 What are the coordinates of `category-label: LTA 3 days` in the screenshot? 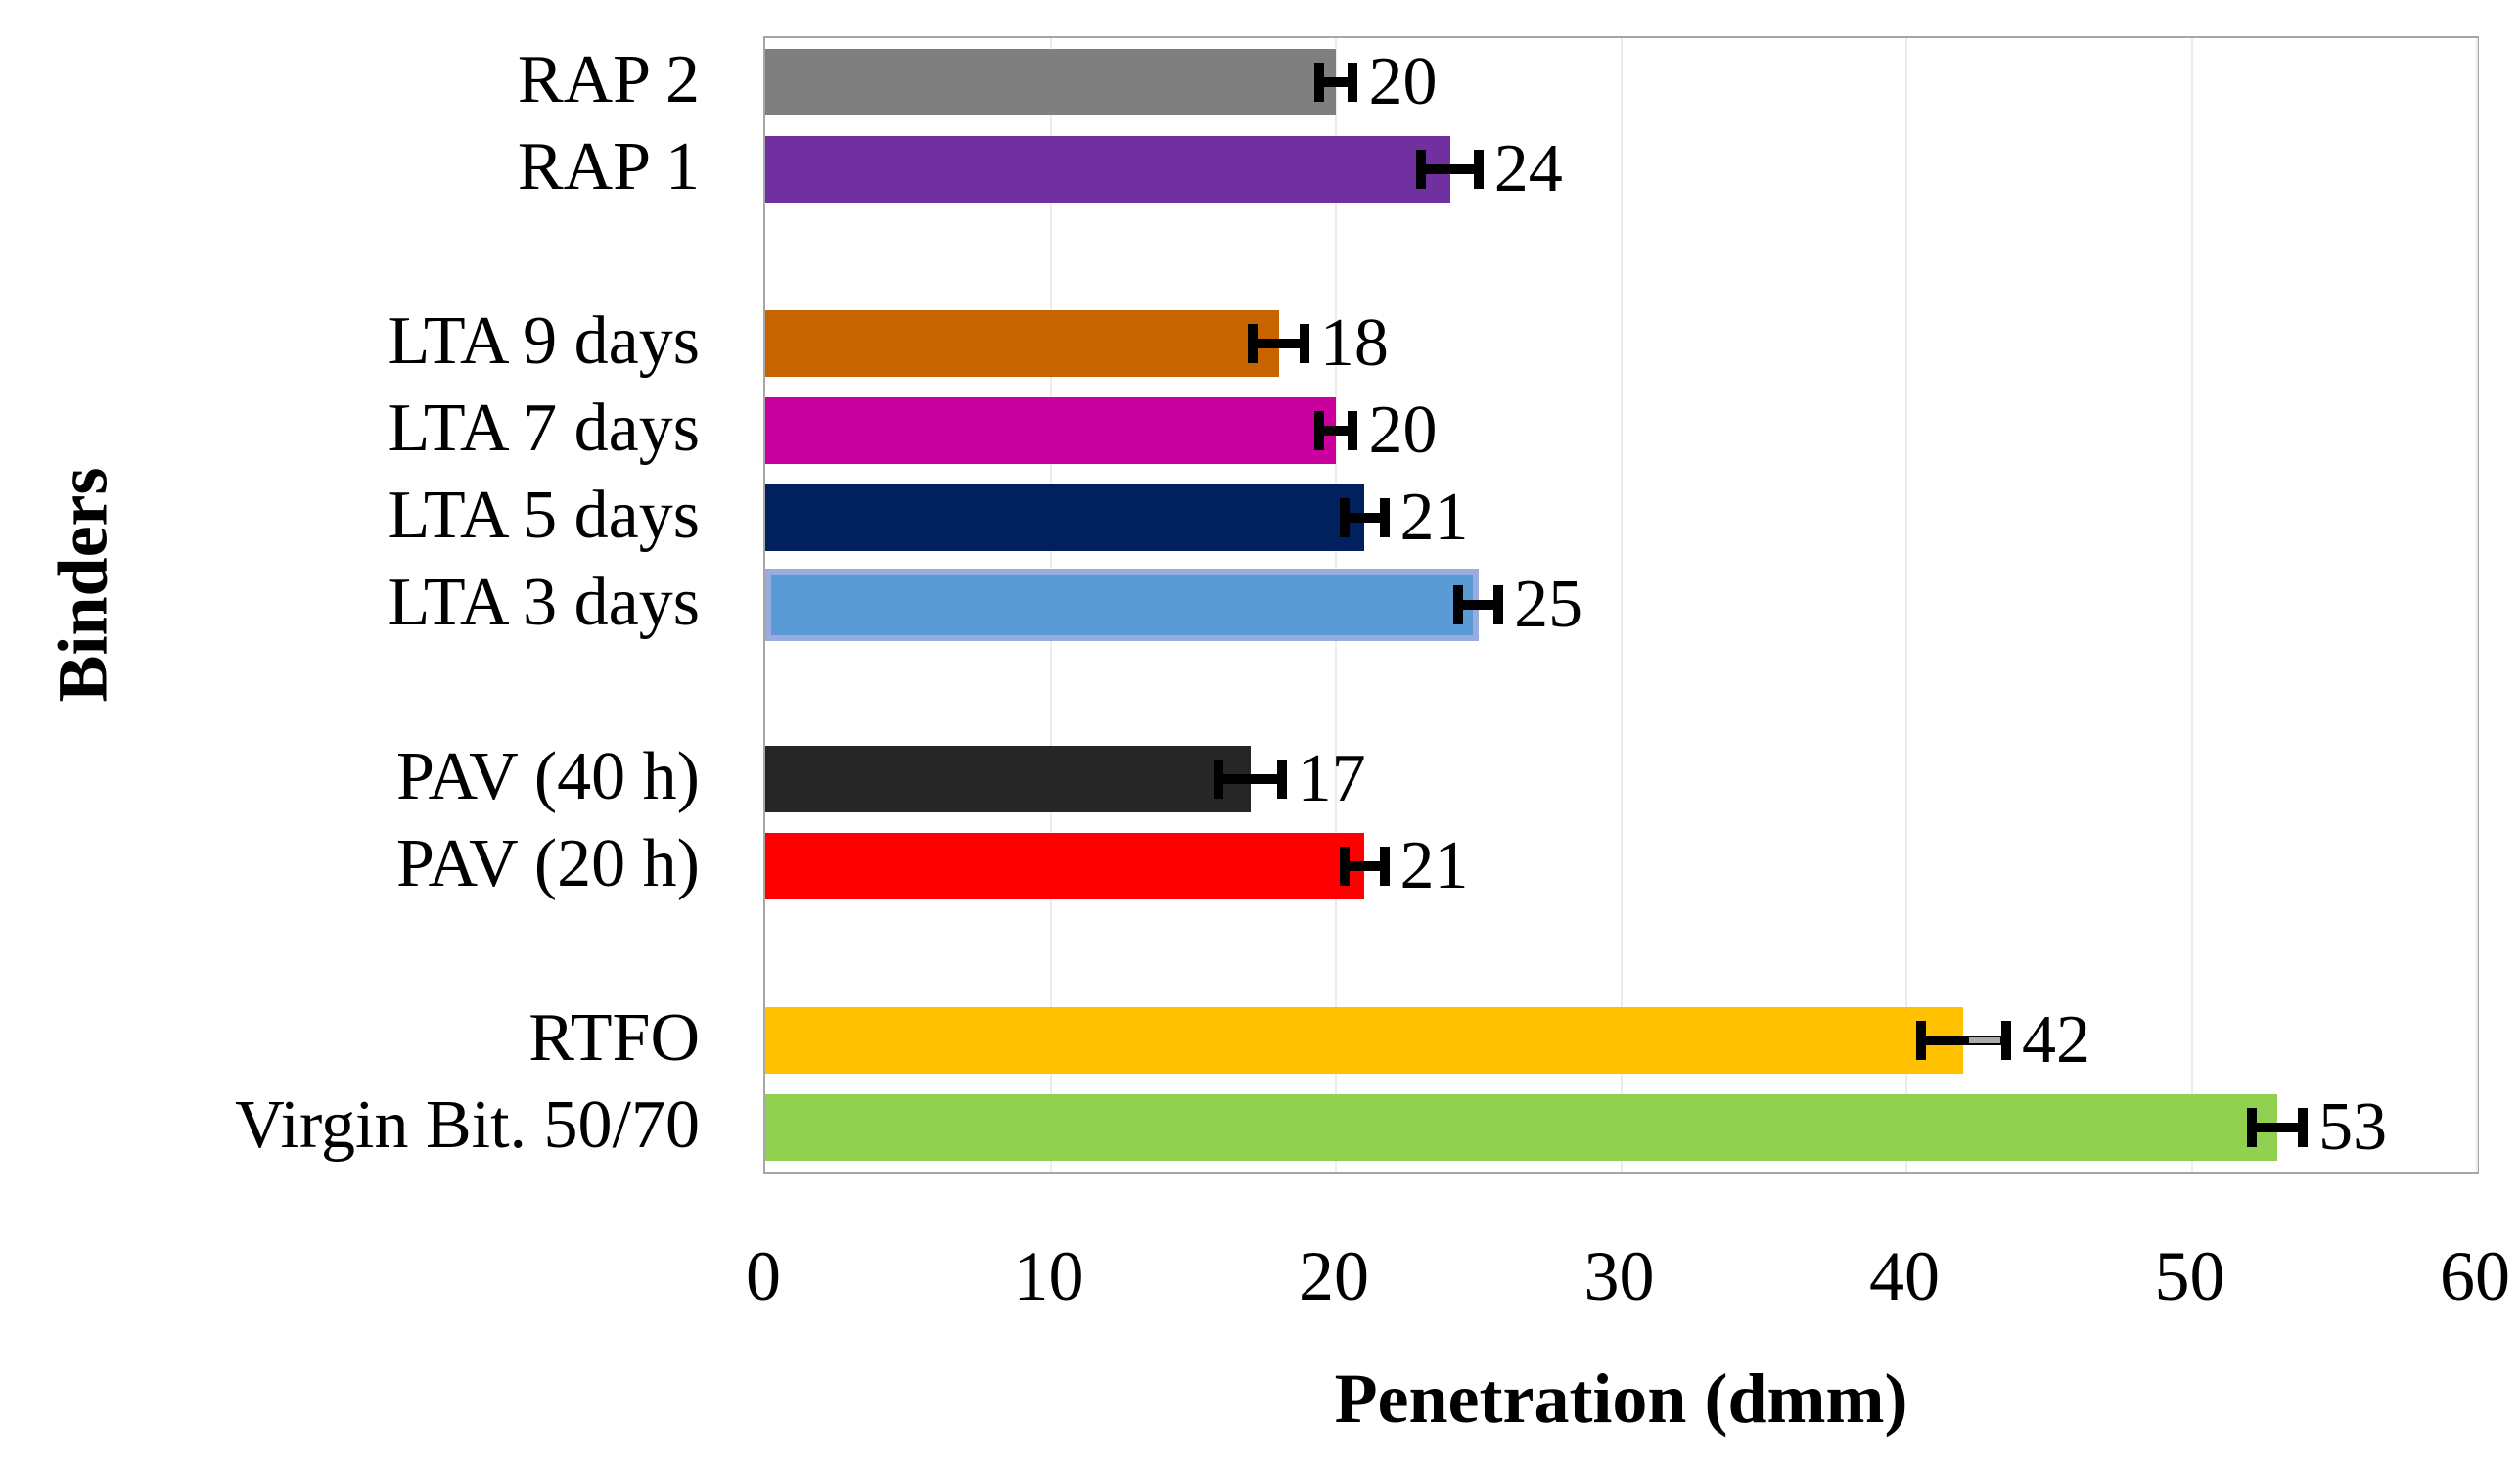 It's located at (544, 602).